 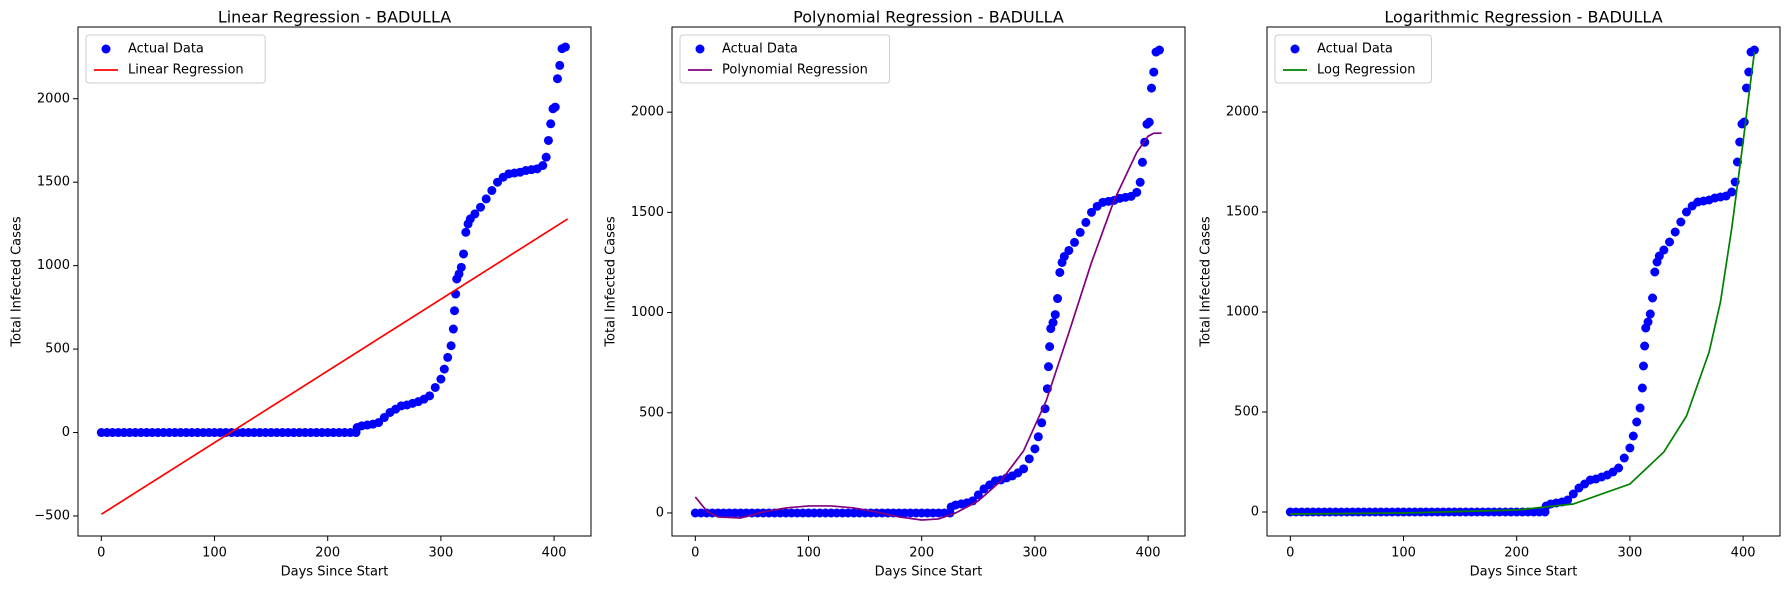 What do you see at coordinates (52, 515) in the screenshot?
I see `y-tick-label: −500` at bounding box center [52, 515].